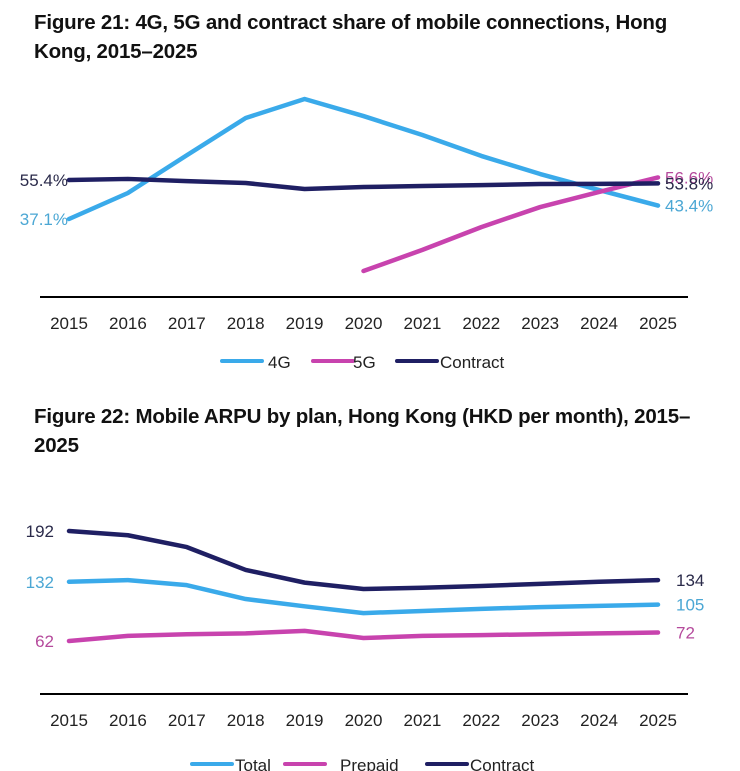  Describe the element at coordinates (690, 605) in the screenshot. I see `end-label-total: 105` at that location.